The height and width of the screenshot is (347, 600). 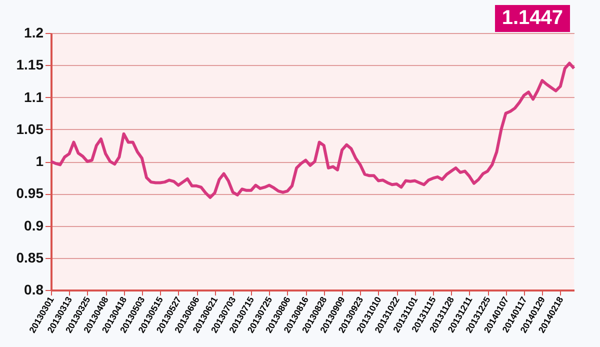 I want to click on y-tick-label: 0.95, so click(x=30, y=193).